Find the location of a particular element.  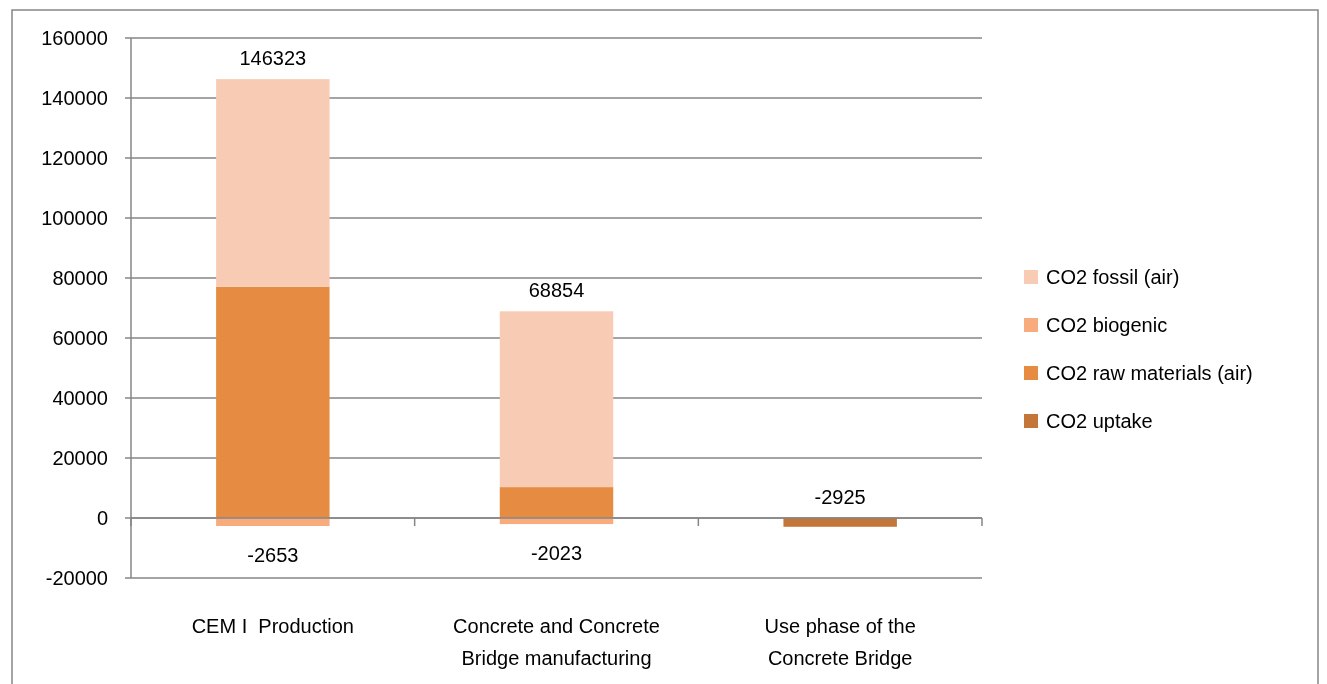

y-tick-label: 60000 is located at coordinates (80, 338).